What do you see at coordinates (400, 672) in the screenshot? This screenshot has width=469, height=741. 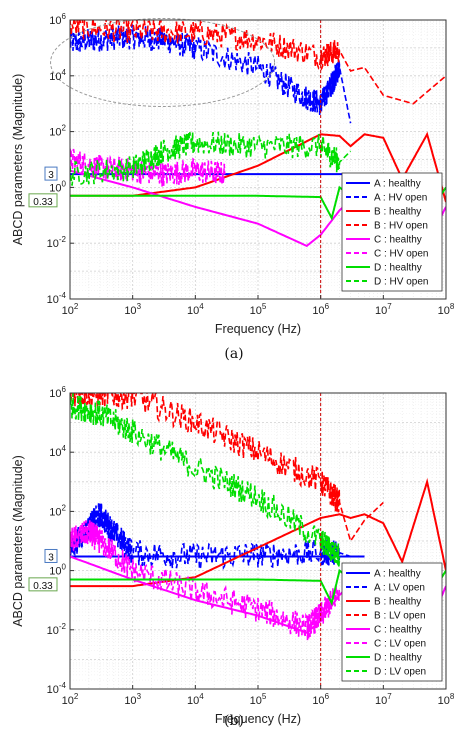 I see `legend-entry-label: D : LV open` at bounding box center [400, 672].